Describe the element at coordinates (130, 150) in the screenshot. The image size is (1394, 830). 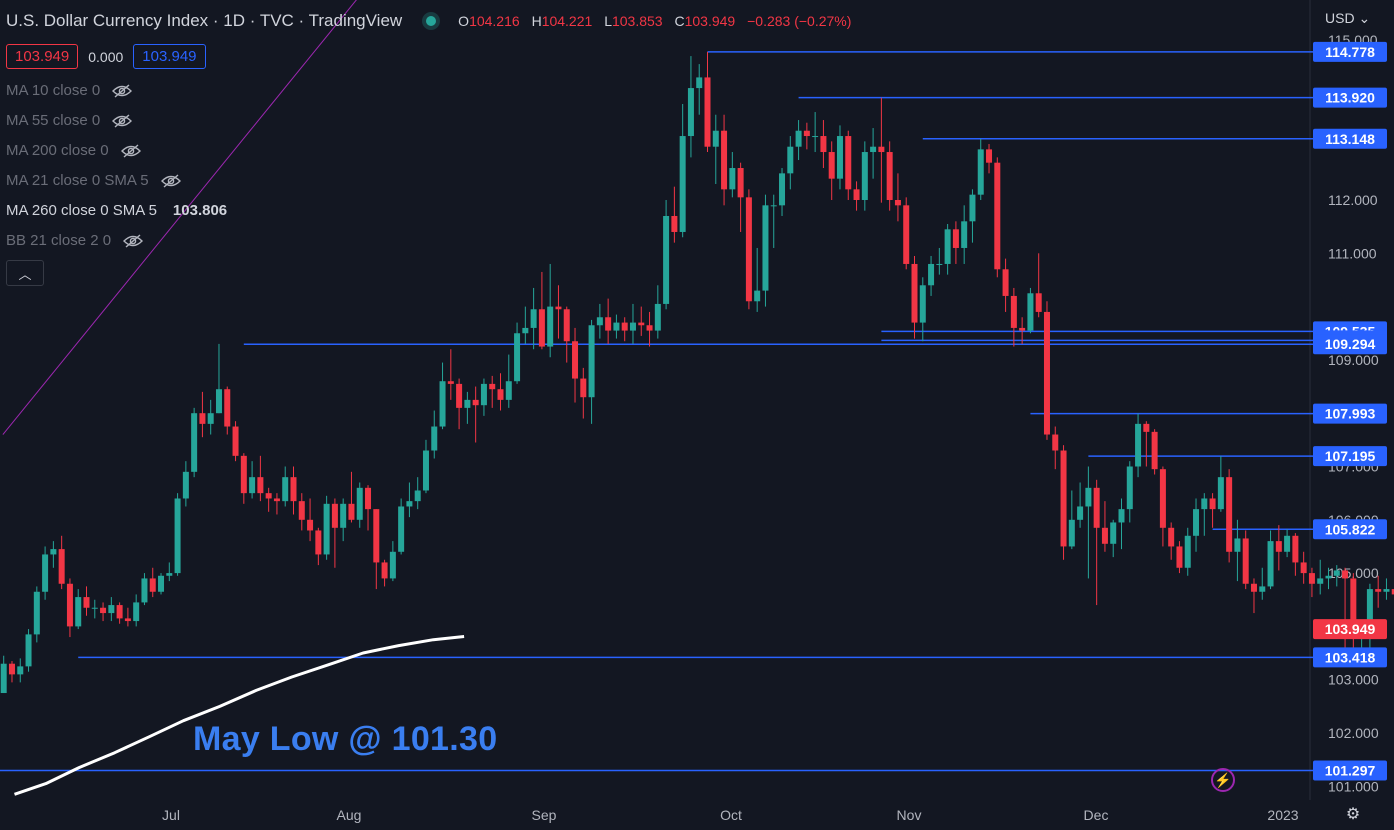
I see `eye-hidden-icon` at that location.